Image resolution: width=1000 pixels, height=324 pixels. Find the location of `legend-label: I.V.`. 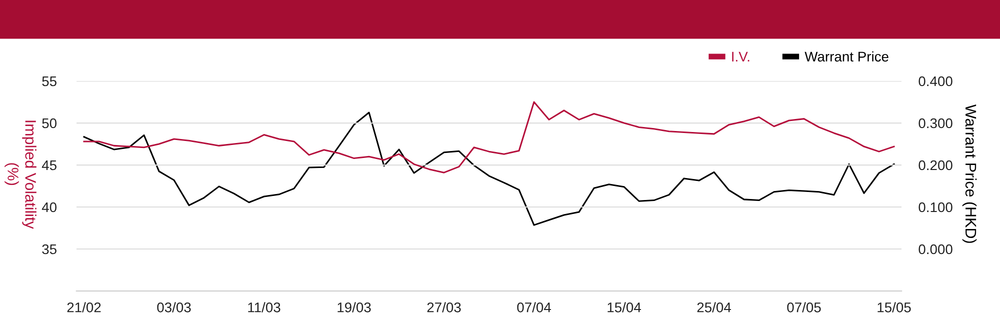

legend-label: I.V. is located at coordinates (741, 57).